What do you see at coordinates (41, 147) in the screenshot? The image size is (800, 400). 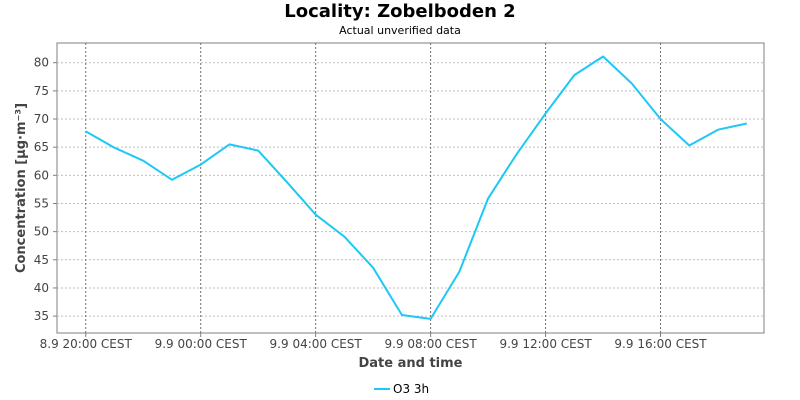 I see `y-tick-label: 65` at bounding box center [41, 147].